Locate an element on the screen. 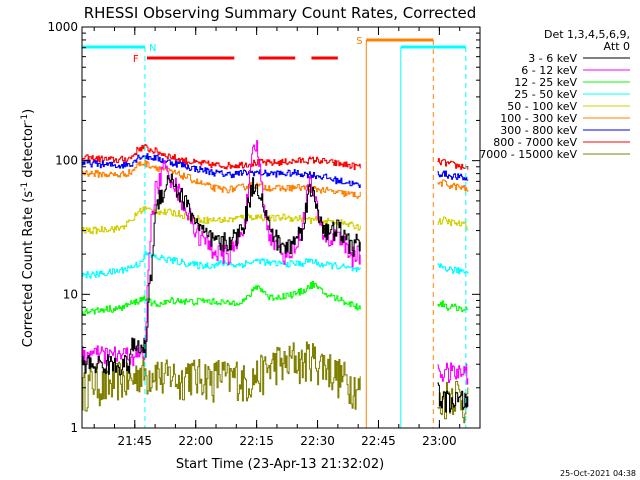  y-tick-label-2: 10 is located at coordinates (70, 294).